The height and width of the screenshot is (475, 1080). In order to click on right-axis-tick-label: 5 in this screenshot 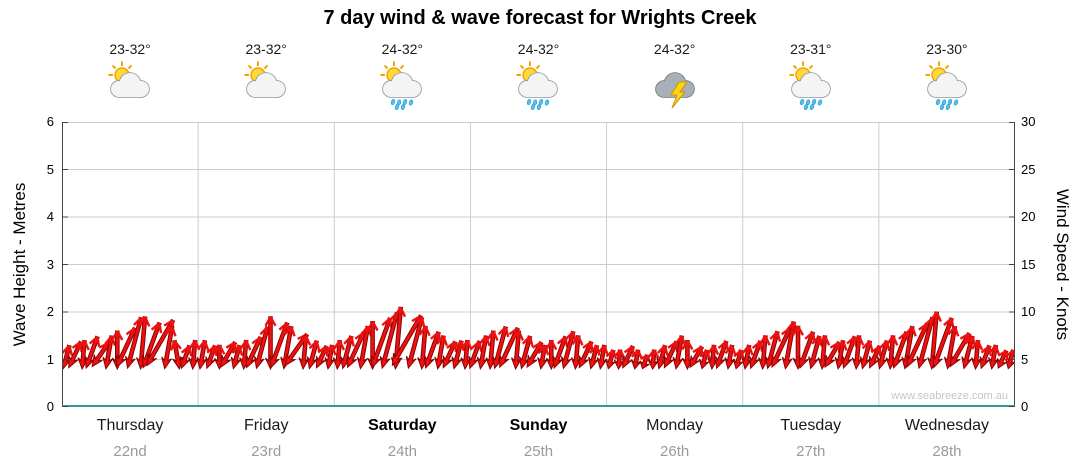, I will do `click(1025, 359)`.